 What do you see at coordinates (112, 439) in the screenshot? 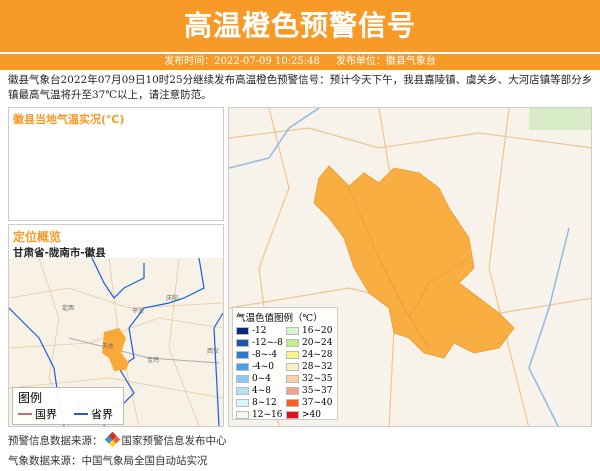
I see `warning-center-logo-icon` at bounding box center [112, 439].